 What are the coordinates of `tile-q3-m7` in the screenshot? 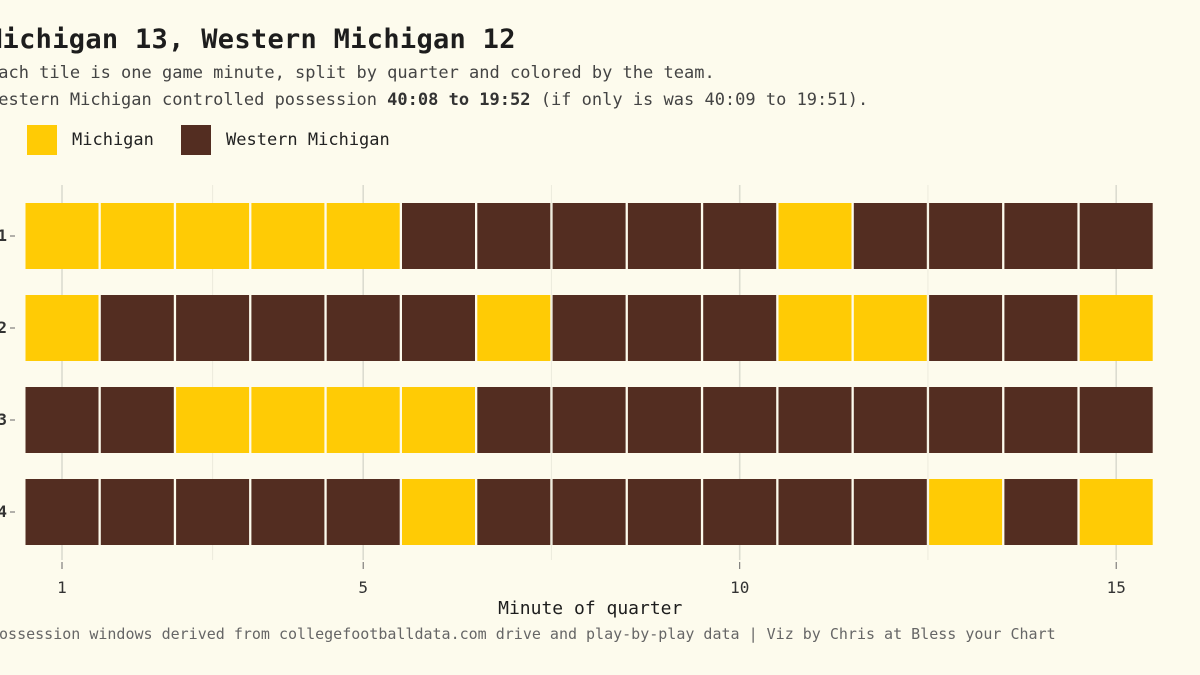 It's located at (514, 420).